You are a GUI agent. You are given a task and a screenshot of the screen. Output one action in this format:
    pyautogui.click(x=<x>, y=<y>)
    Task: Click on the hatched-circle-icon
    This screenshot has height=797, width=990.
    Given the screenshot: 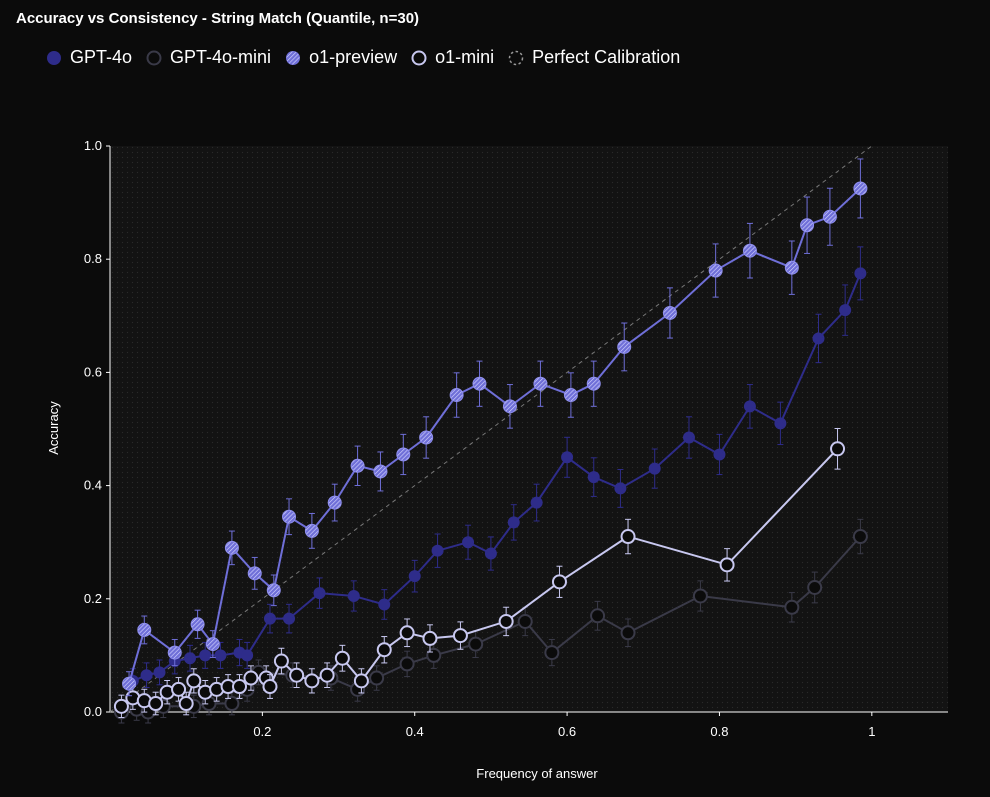 What is the action you would take?
    pyautogui.click(x=293, y=57)
    